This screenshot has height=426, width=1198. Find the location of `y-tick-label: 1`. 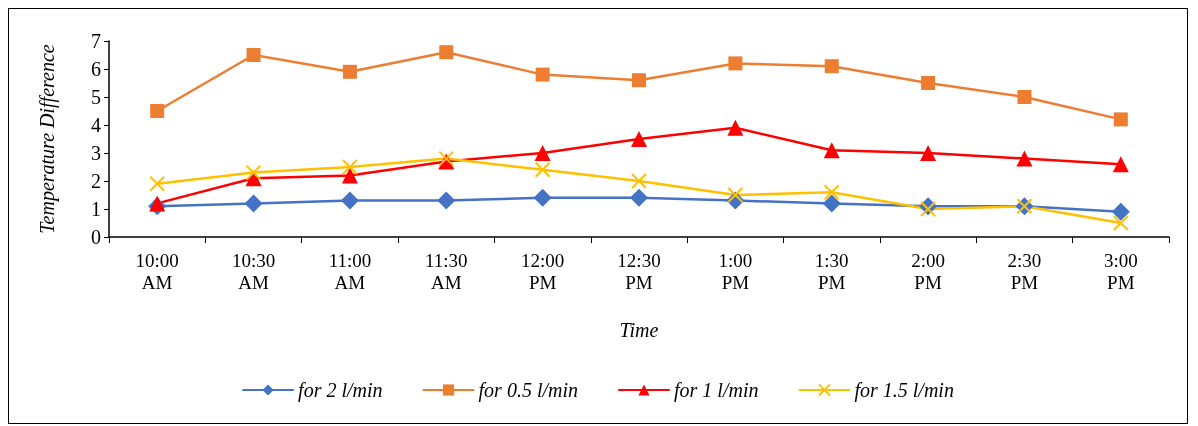

y-tick-label: 1 is located at coordinates (96, 209).